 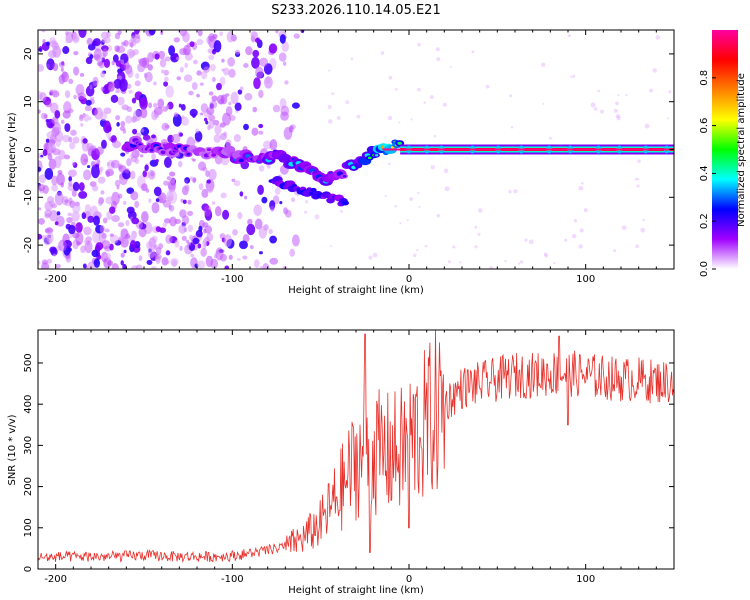 I want to click on chart-title: S233.2026.110.14.05.E21, so click(x=355, y=10).